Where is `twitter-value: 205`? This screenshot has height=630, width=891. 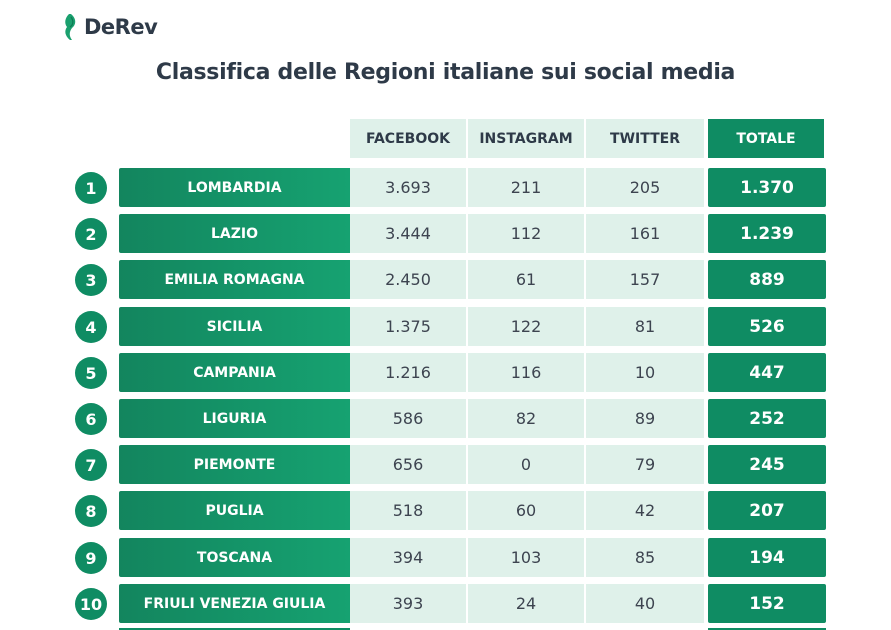 twitter-value: 205 is located at coordinates (645, 187).